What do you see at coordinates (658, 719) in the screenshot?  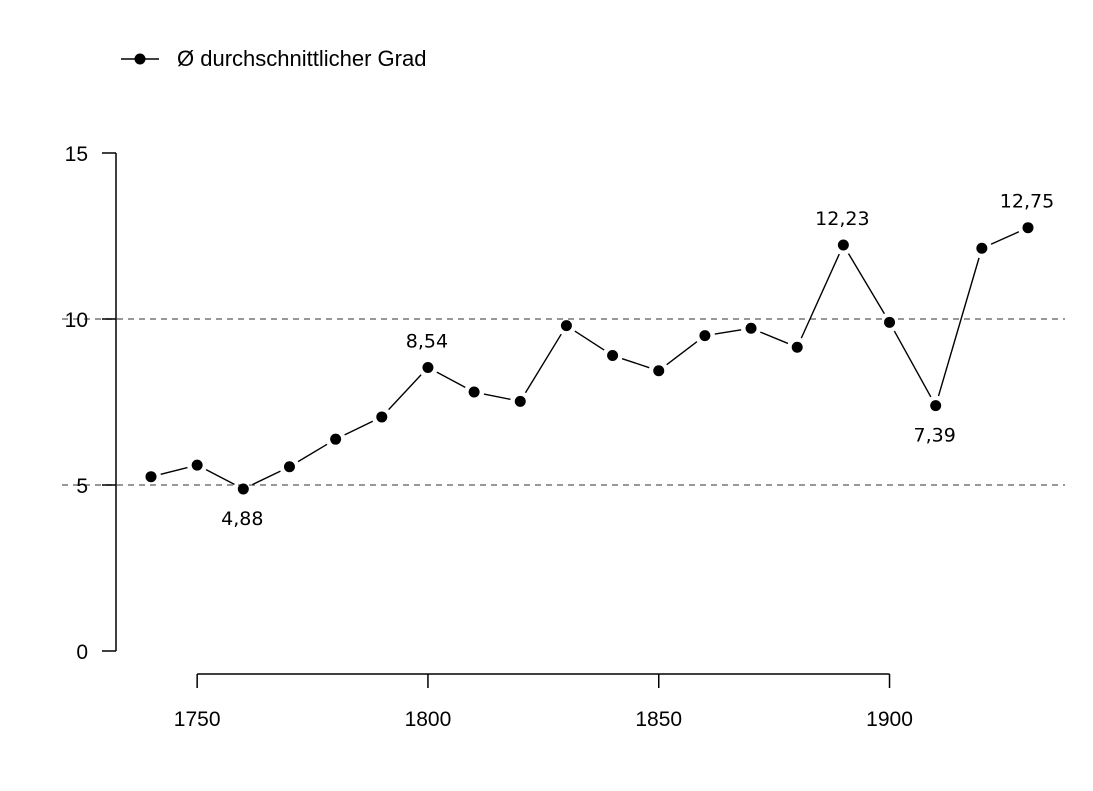 I see `x-tick-label: 1850` at bounding box center [658, 719].